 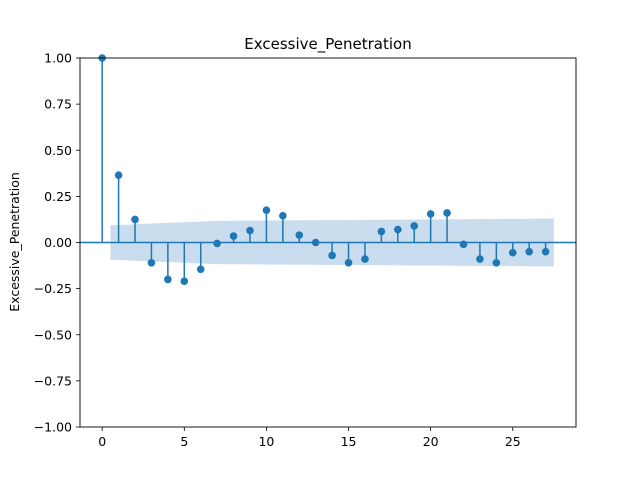 I want to click on chart-title: Excessive_Penetration, so click(x=327, y=44).